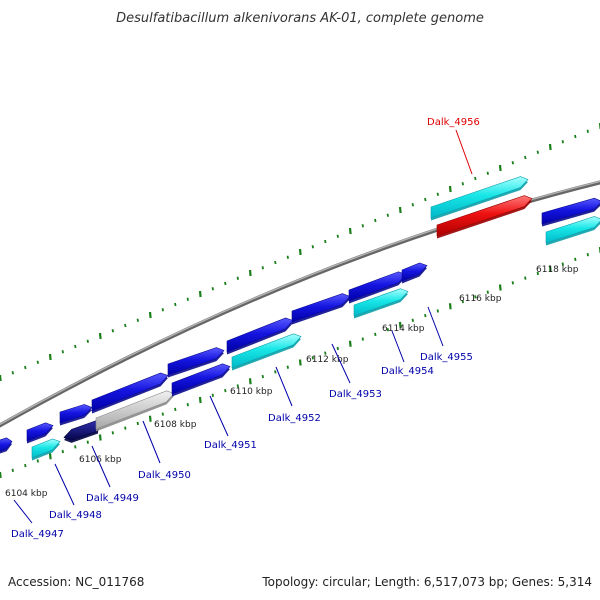 This screenshot has width=600, height=600. What do you see at coordinates (446, 357) in the screenshot?
I see `label-dalk-4955: Dalk_4955` at bounding box center [446, 357].